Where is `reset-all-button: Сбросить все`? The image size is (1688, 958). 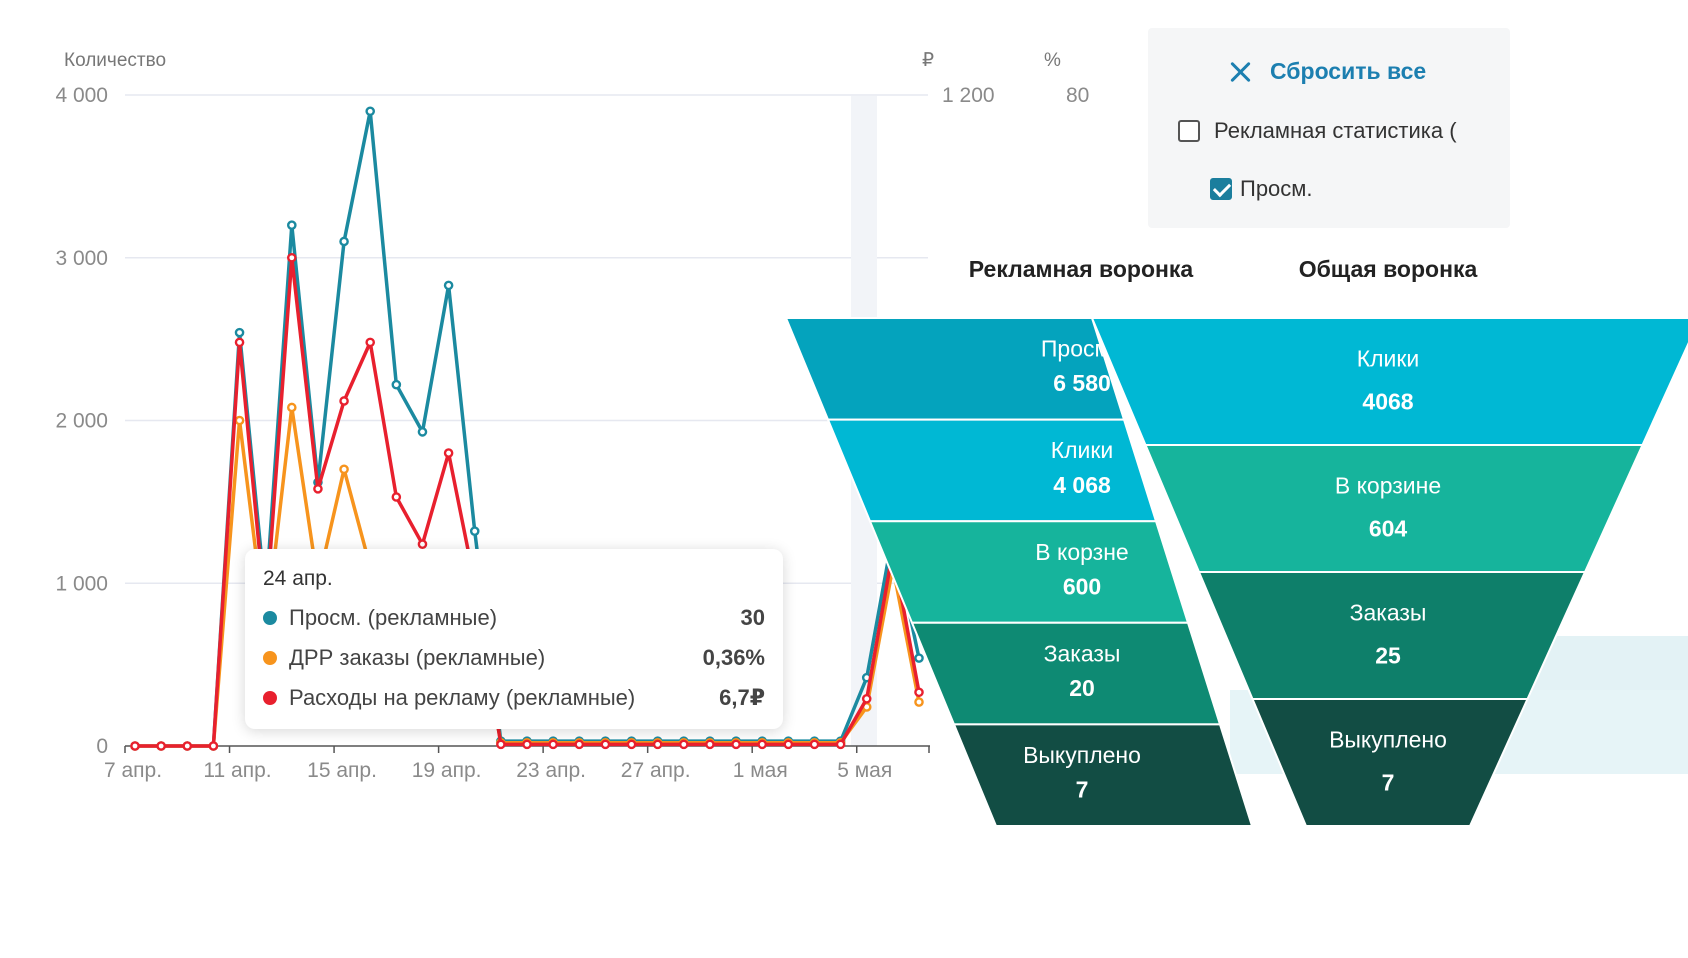
reset-all-button: Сбросить все is located at coordinates (1327, 71).